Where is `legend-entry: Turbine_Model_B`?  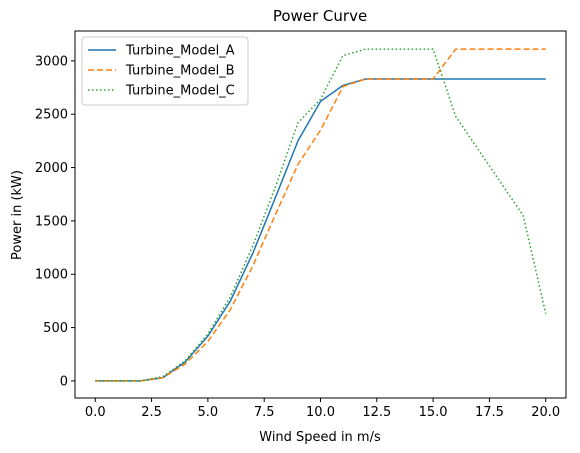 legend-entry: Turbine_Model_B is located at coordinates (180, 71).